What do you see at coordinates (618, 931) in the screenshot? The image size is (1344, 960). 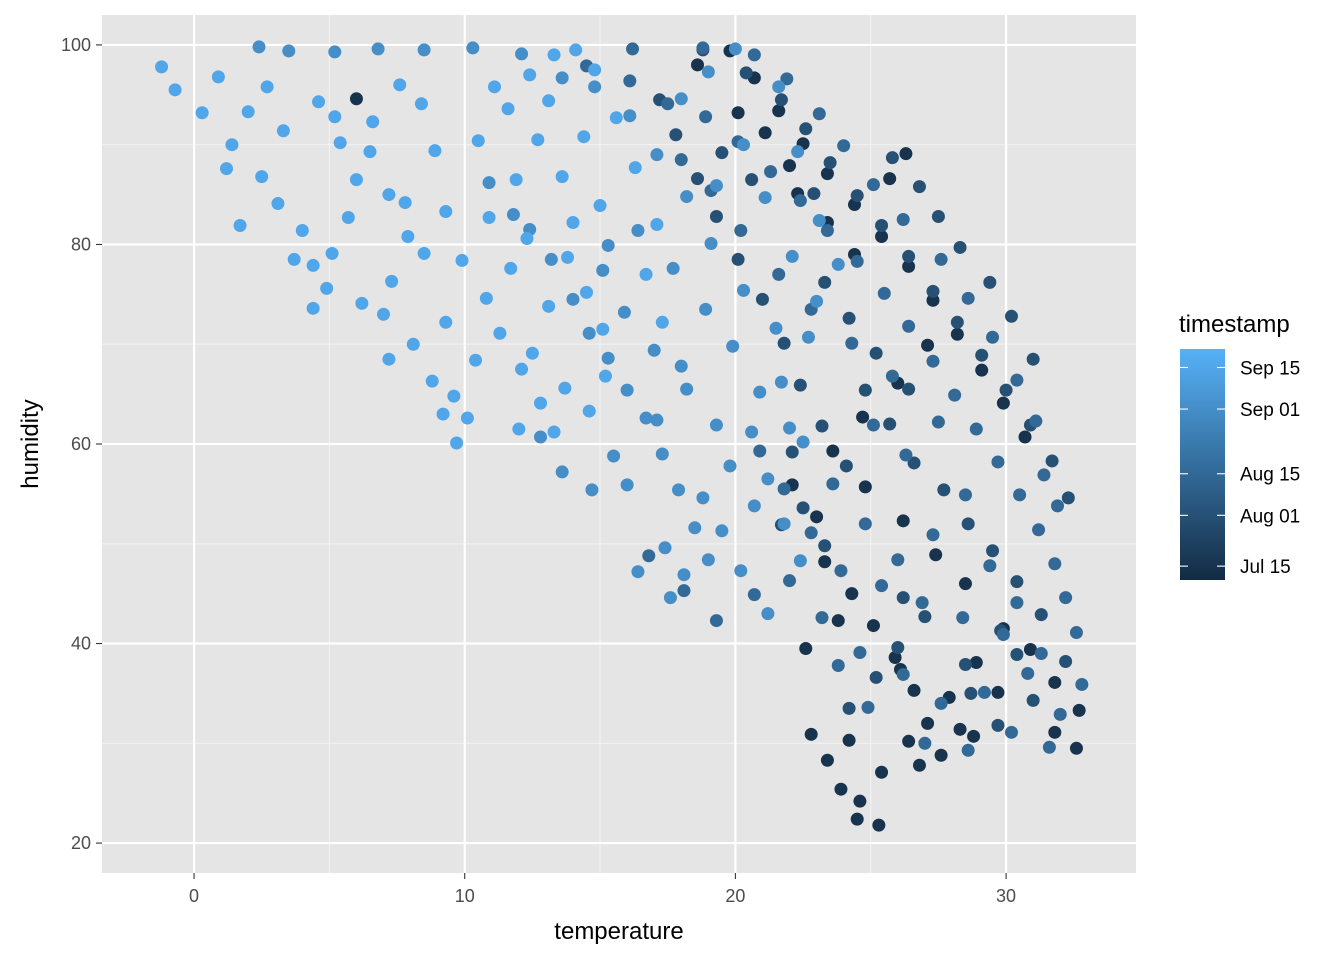 I see `x-axis-title: temperature` at bounding box center [618, 931].